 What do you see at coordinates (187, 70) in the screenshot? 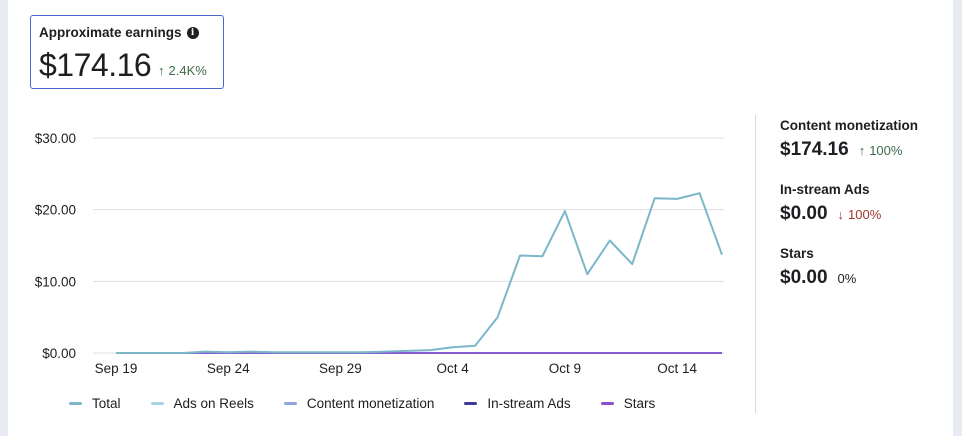
I see `total-earnings-change-value: 2.4K%` at bounding box center [187, 70].